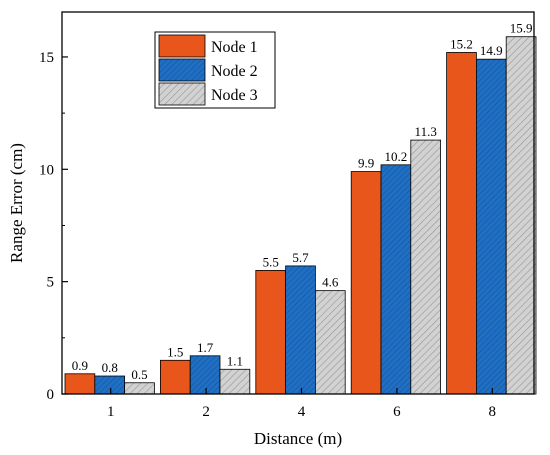  What do you see at coordinates (139, 374) in the screenshot?
I see `data-label: 0.5` at bounding box center [139, 374].